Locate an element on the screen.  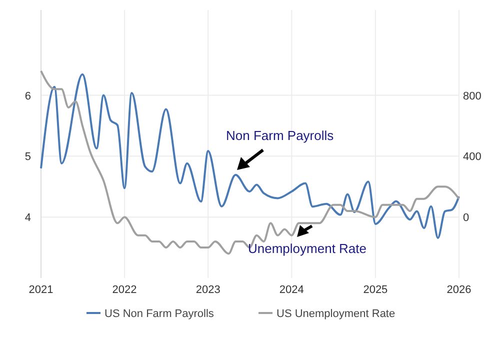
x-tick-label: 2025 is located at coordinates (375, 290).